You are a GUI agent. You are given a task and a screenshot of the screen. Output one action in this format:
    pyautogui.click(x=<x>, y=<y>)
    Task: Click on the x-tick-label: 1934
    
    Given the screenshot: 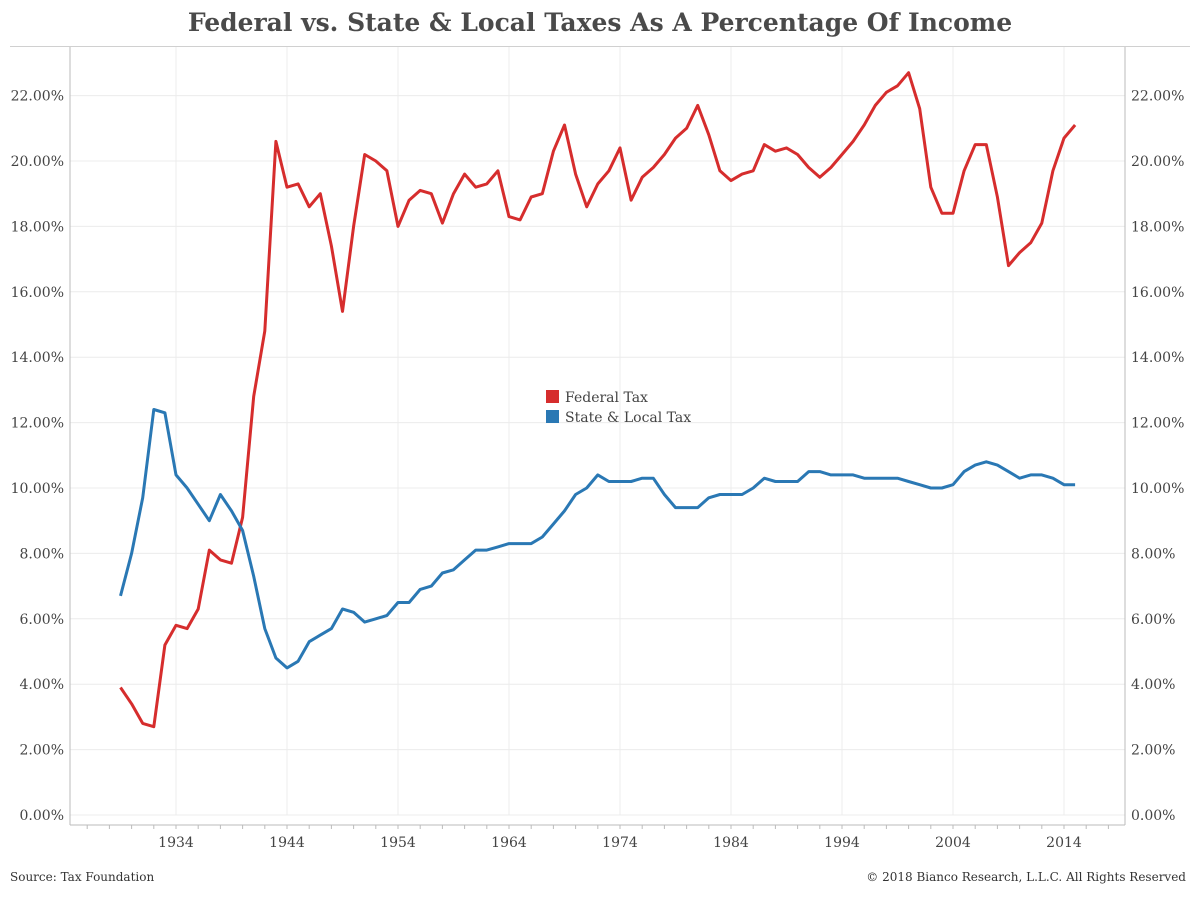 What is the action you would take?
    pyautogui.click(x=176, y=843)
    